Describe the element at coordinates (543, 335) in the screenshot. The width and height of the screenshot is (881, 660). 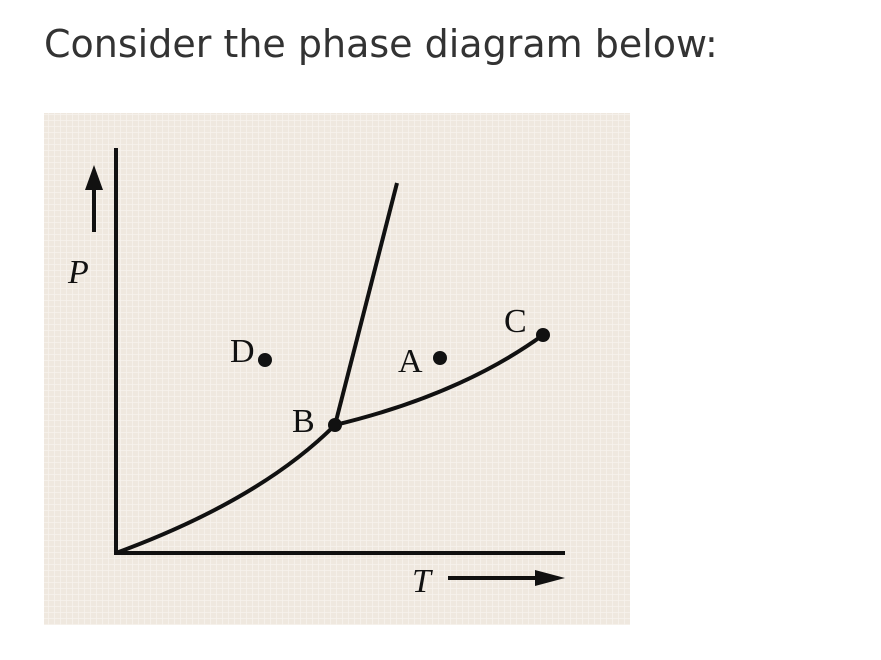
I see `point-c` at that location.